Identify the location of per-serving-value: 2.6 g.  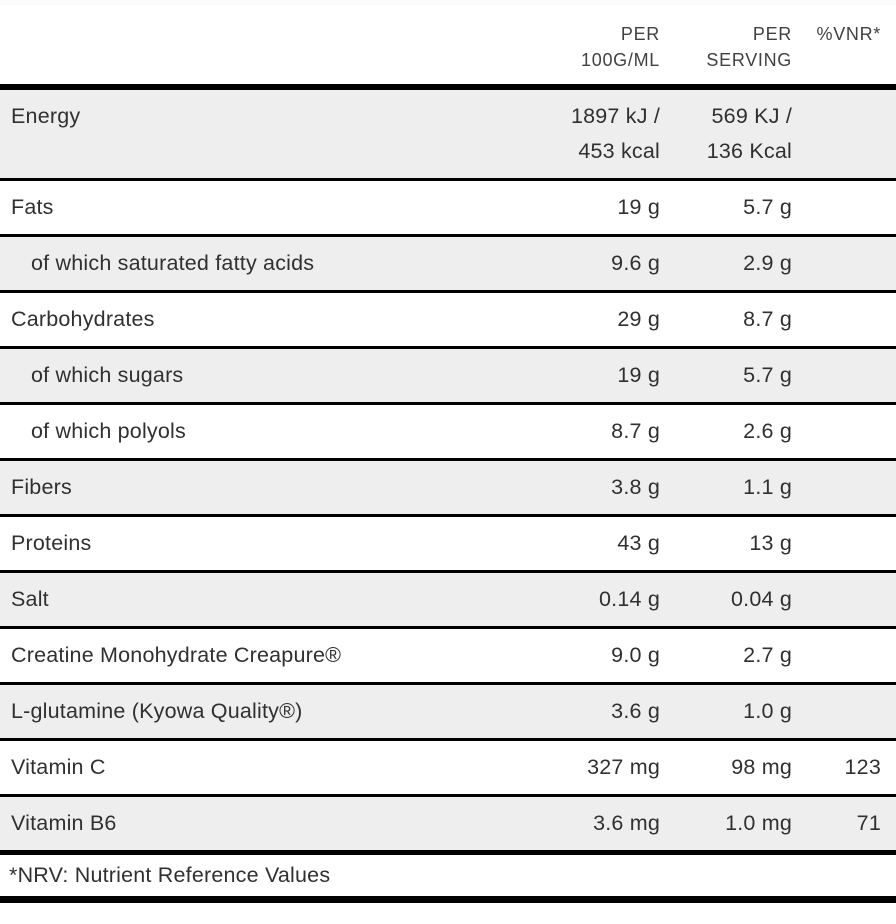
(767, 431).